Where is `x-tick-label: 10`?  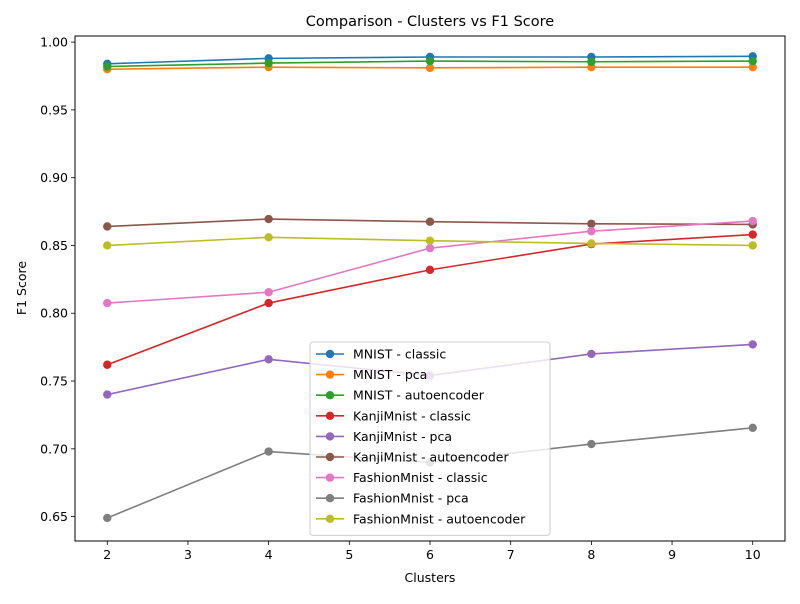 x-tick-label: 10 is located at coordinates (753, 554).